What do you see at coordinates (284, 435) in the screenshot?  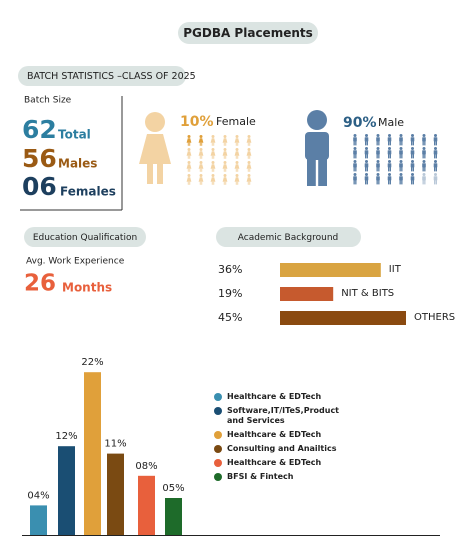 I see `legend-item: Healthcare & EDTech` at bounding box center [284, 435].